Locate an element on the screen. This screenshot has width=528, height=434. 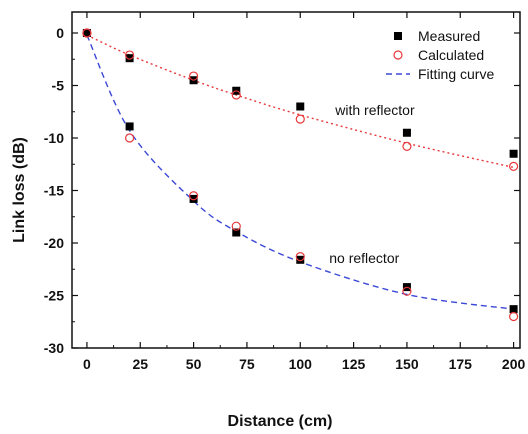
annotation-label: no reflector is located at coordinates (364, 258).